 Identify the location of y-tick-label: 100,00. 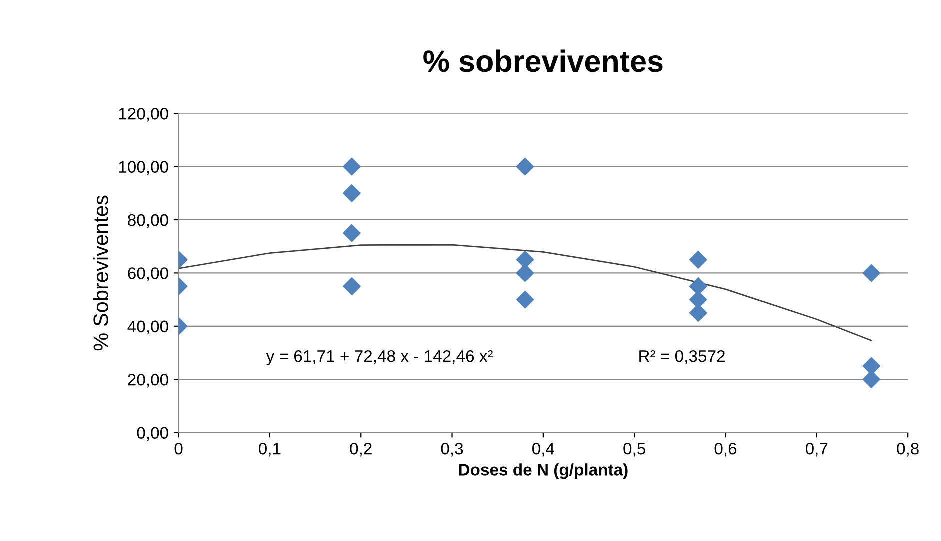
(143, 168).